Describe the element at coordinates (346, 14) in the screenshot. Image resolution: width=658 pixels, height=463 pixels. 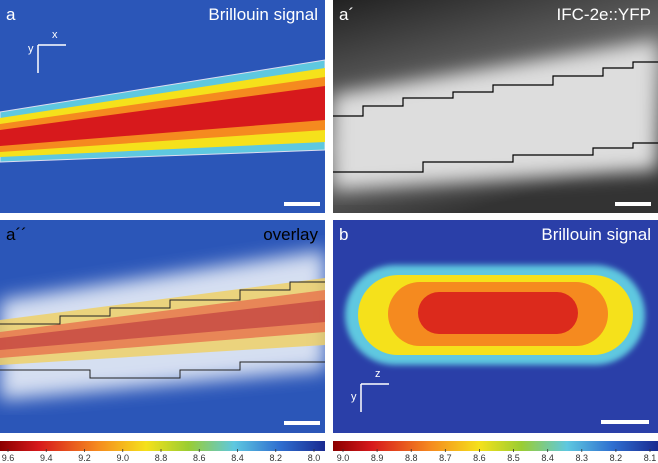
I see `panel-label: a´` at that location.